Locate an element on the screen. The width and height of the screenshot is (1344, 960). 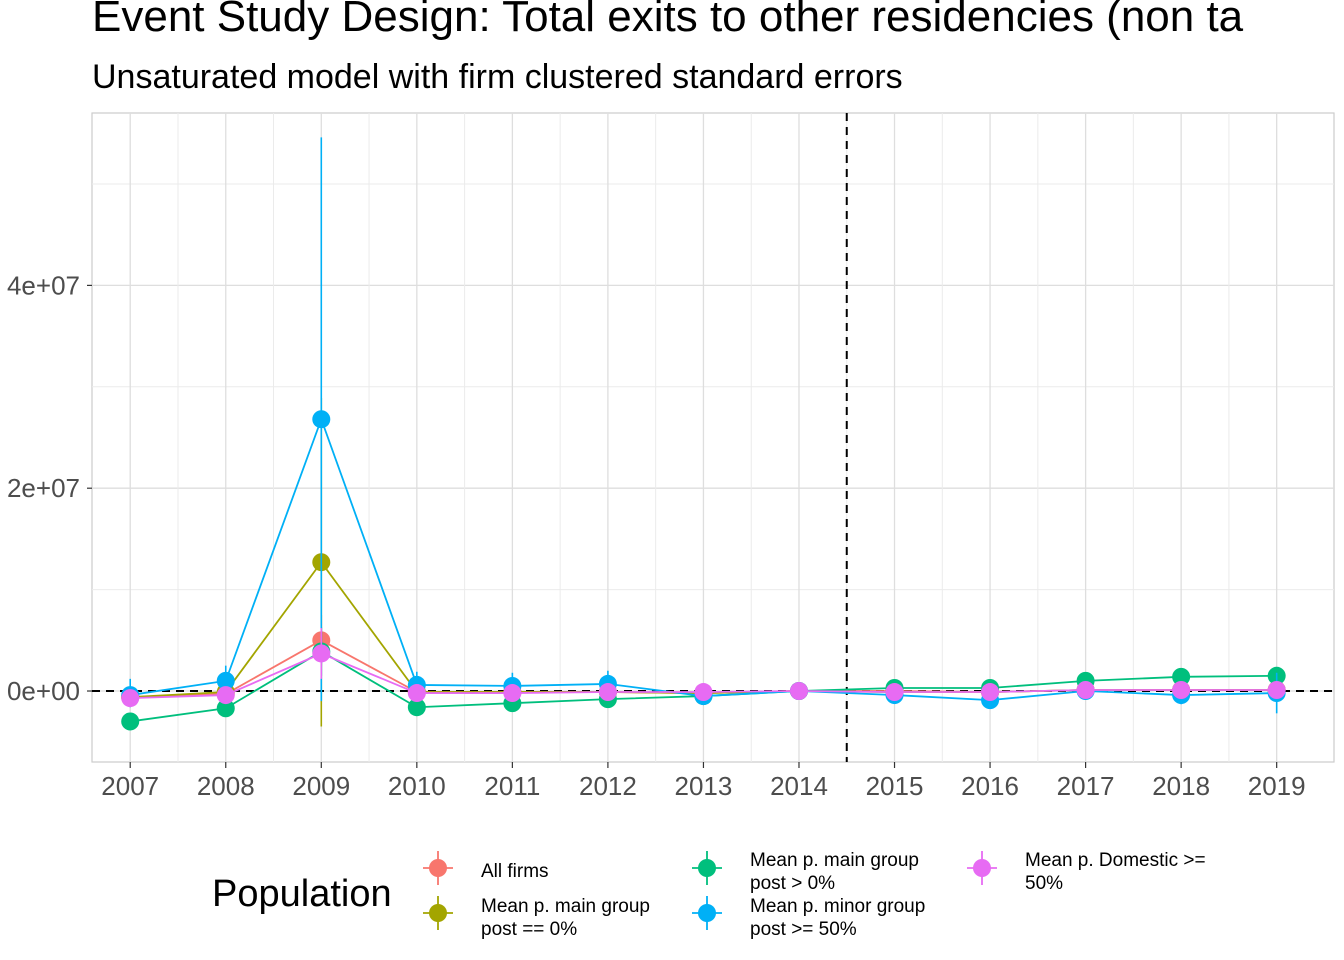
y-axis: 0e+00 2e+07 4e+07 is located at coordinates (49, 488).